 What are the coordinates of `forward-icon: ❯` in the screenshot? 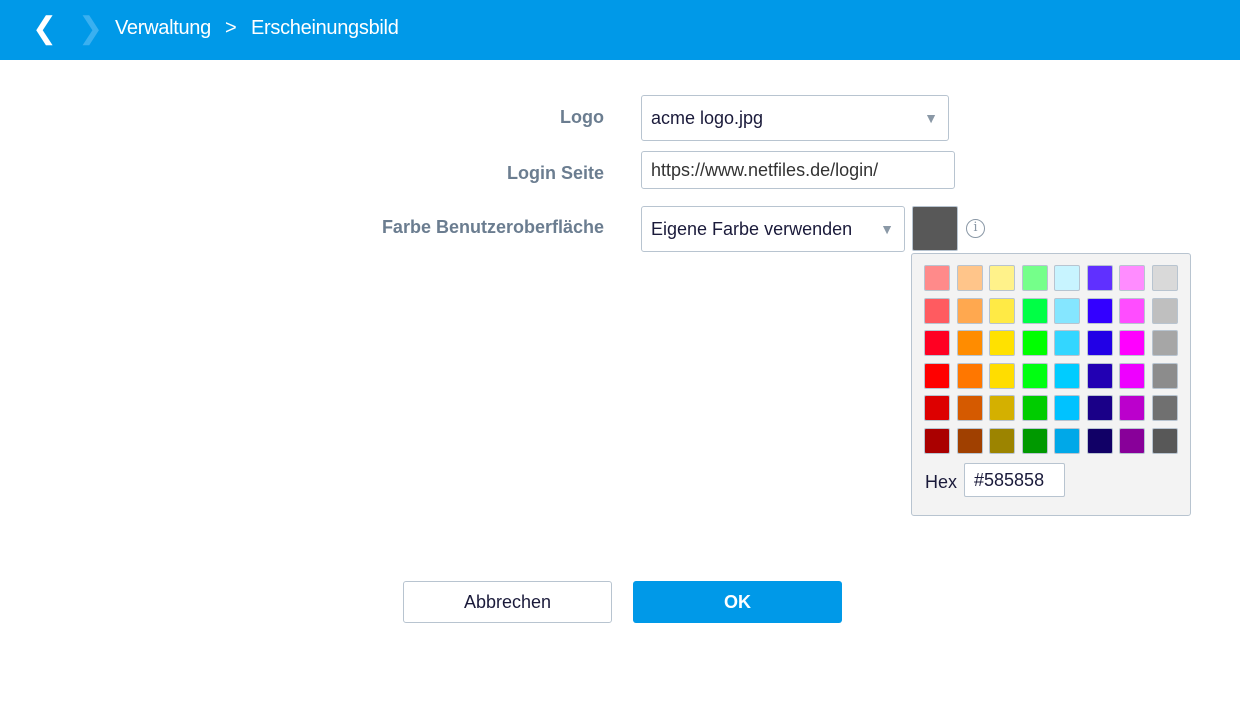 It's located at (91, 28).